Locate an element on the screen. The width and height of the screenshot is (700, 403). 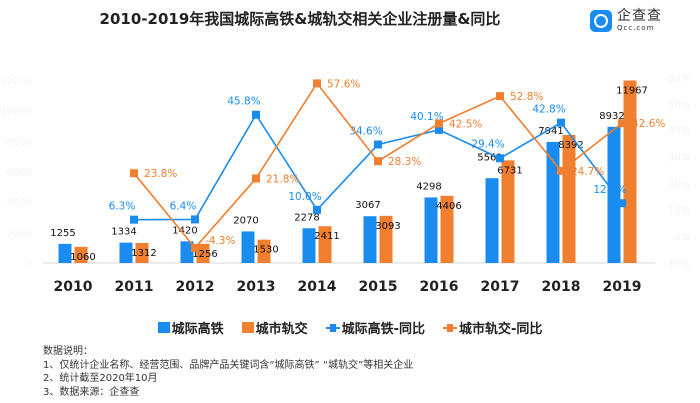
line-data-label: 42.6% is located at coordinates (648, 124).